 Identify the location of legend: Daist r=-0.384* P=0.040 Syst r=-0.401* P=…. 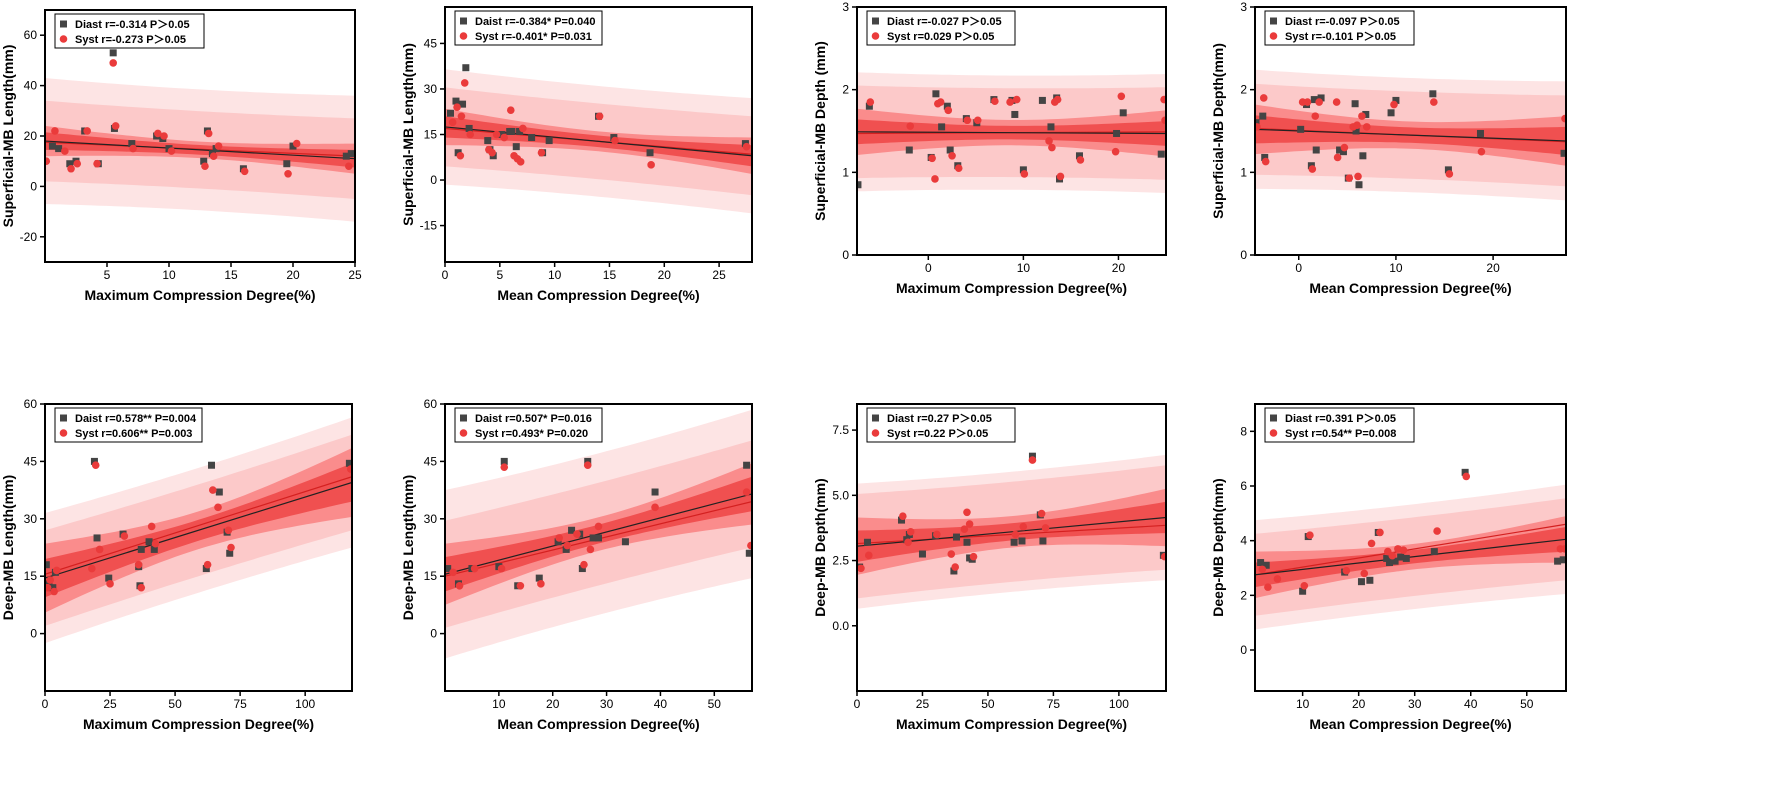
(528, 28).